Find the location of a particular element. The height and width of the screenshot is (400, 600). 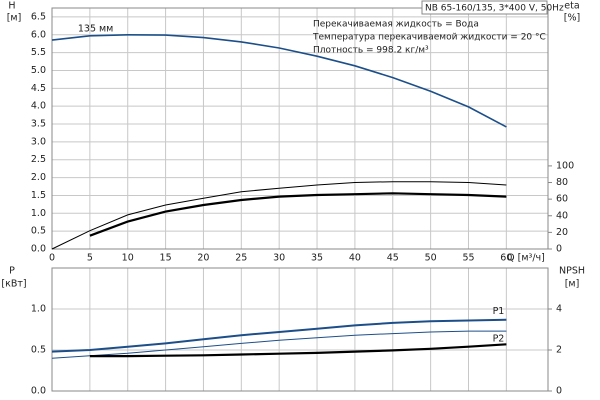

x-tick-label: 15 is located at coordinates (166, 258).